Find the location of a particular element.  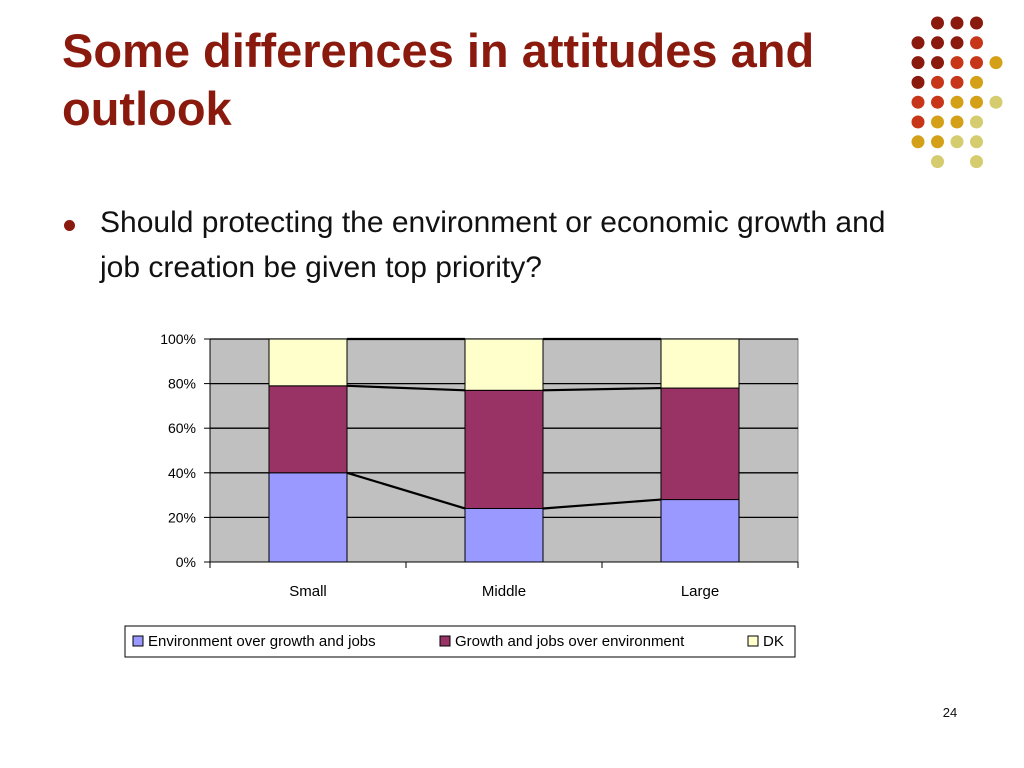

y-tick-label: 100% is located at coordinates (178, 339).